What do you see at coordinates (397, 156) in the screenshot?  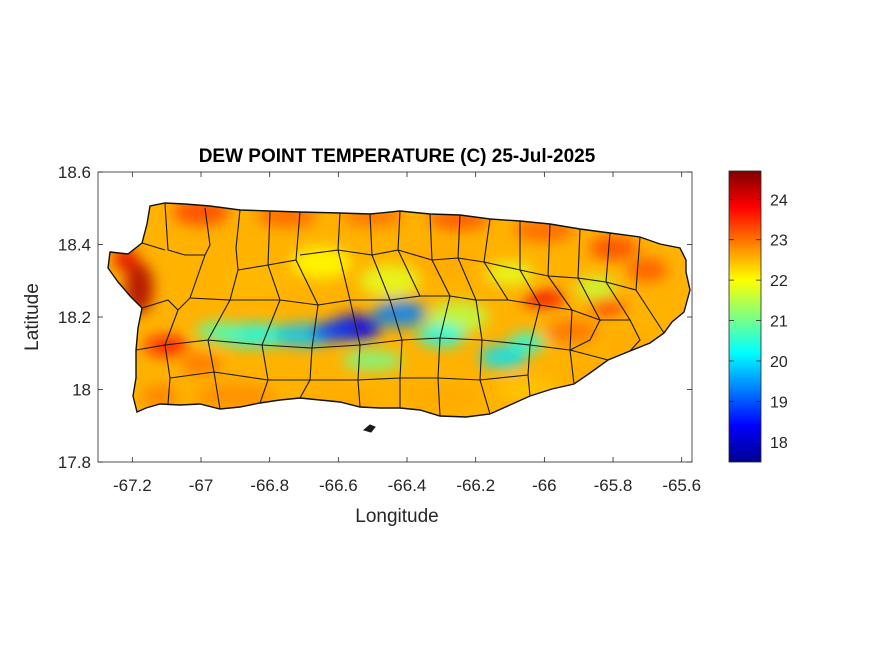 I see `chart-title: DEW POINT TEMPERATURE (C) 25-Jul-2025` at bounding box center [397, 156].